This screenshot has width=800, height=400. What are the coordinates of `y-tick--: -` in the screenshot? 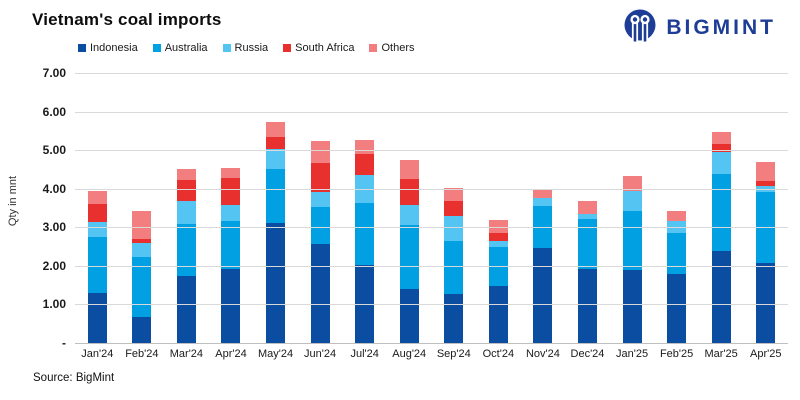 It's located at (64, 343).